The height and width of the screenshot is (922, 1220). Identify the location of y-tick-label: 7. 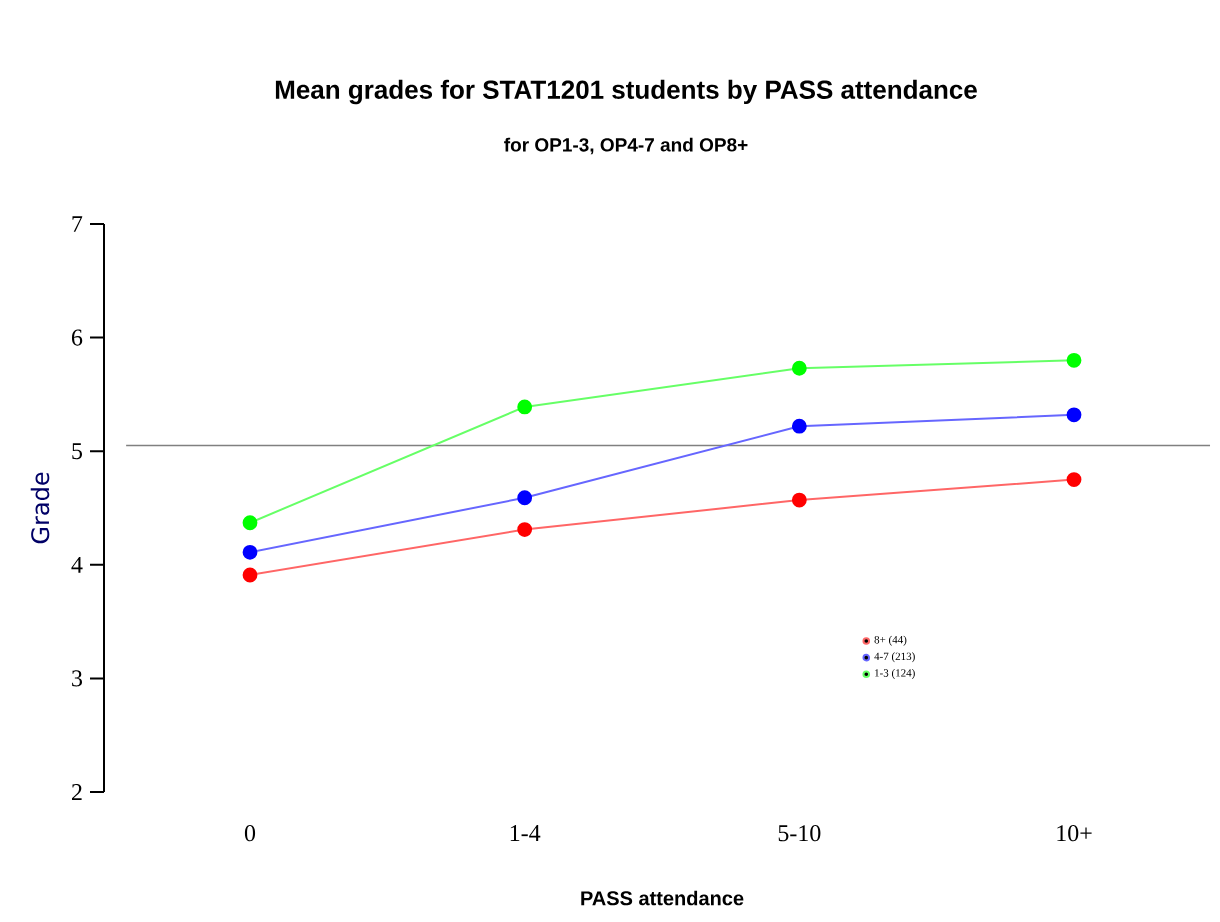
(77, 224).